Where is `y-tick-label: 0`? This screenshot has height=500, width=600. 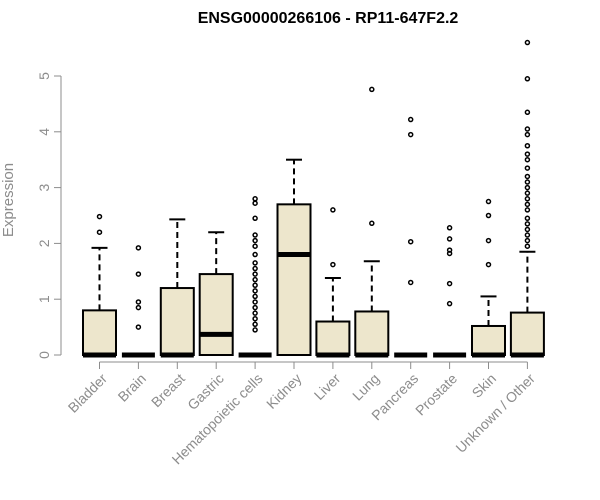
y-tick-label: 0 is located at coordinates (44, 355).